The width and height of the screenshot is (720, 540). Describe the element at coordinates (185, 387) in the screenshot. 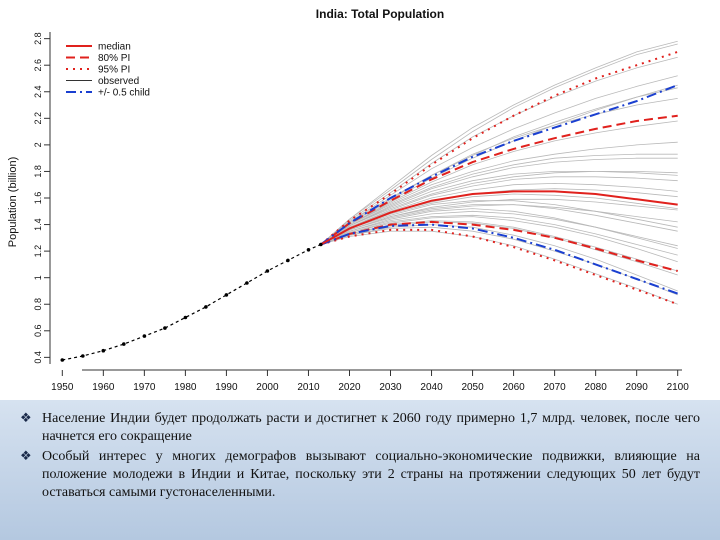

I see `x-tick-label: 1980` at that location.